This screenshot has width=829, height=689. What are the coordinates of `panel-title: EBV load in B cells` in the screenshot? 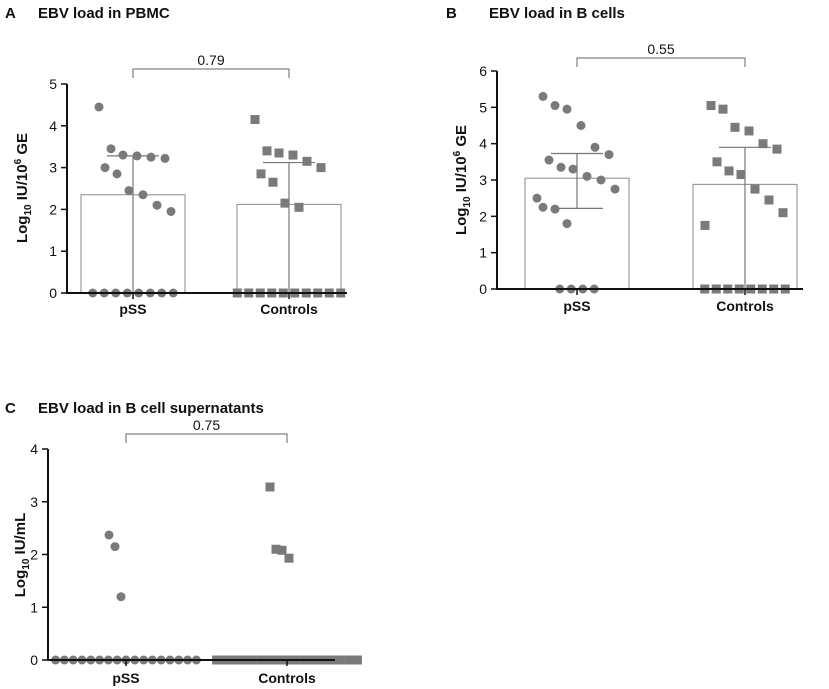 It's located at (557, 13).